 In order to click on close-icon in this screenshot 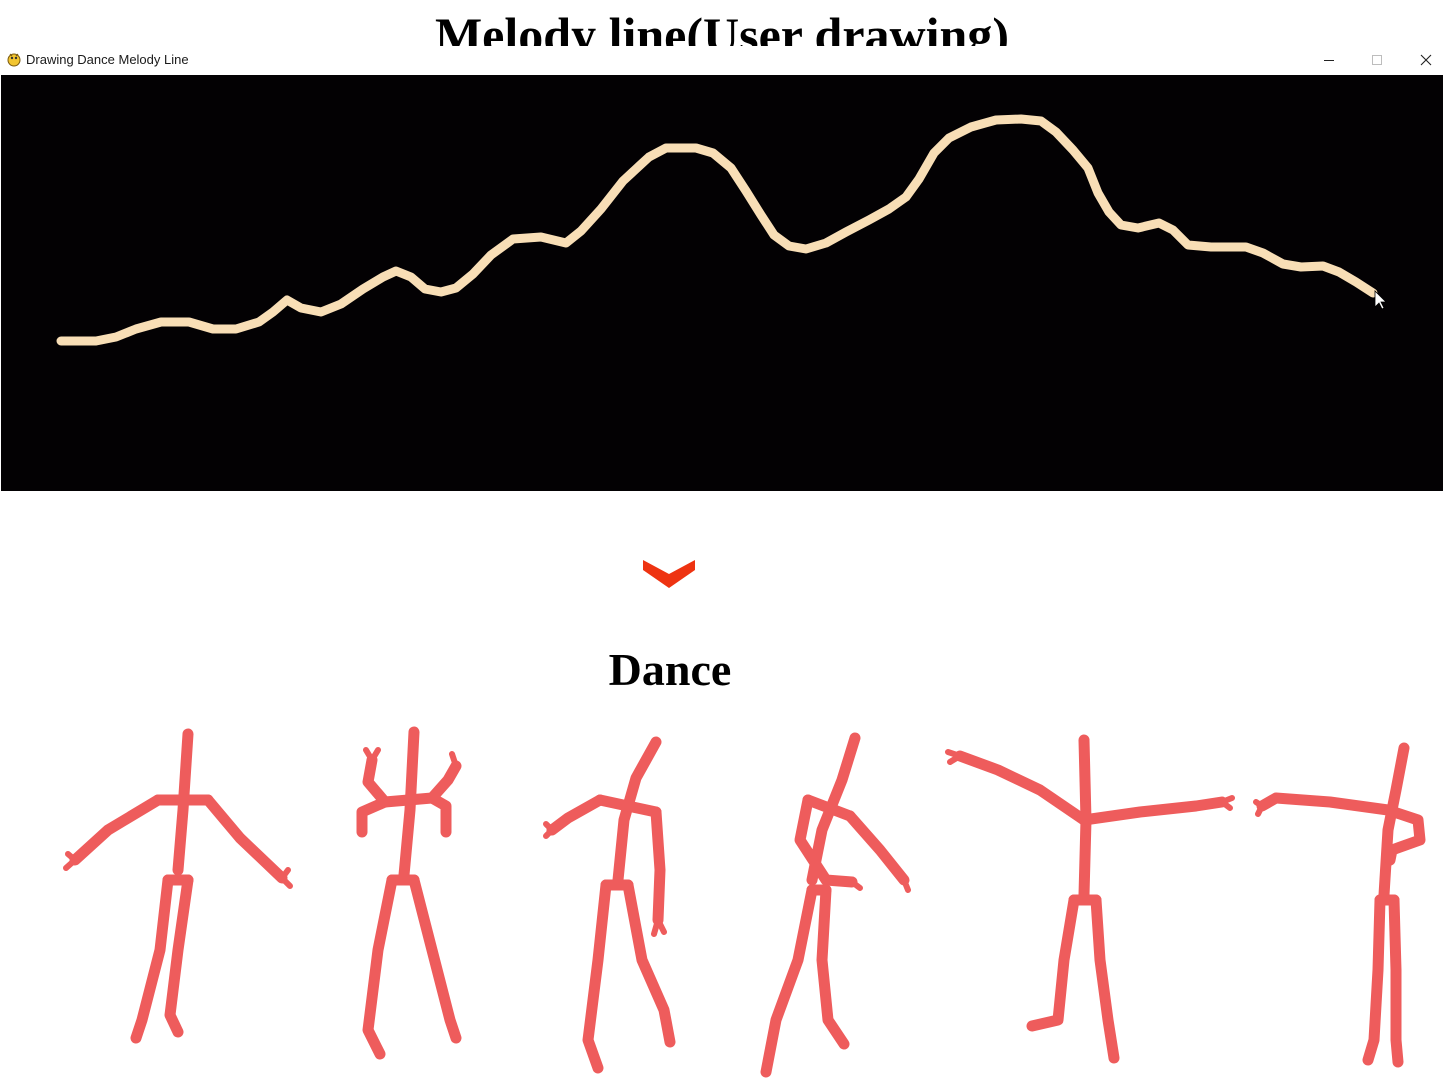, I will do `click(1426, 60)`.